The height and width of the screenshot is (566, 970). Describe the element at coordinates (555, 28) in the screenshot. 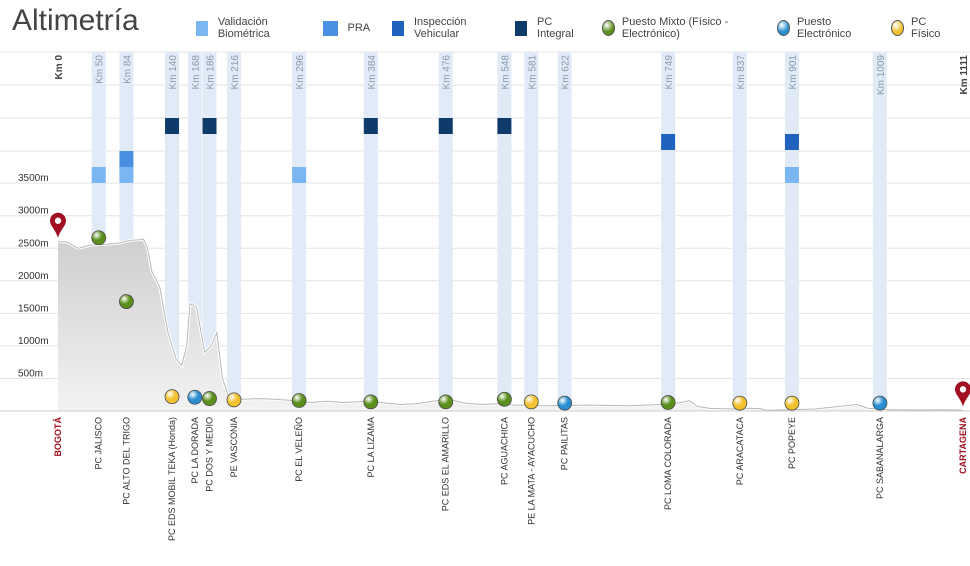

I see `legend-label: PC Integral` at that location.